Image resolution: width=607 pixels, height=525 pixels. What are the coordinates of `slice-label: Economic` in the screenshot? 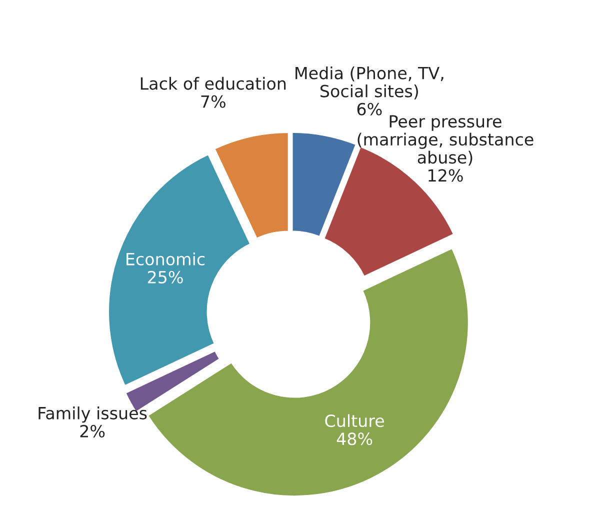 It's located at (165, 259).